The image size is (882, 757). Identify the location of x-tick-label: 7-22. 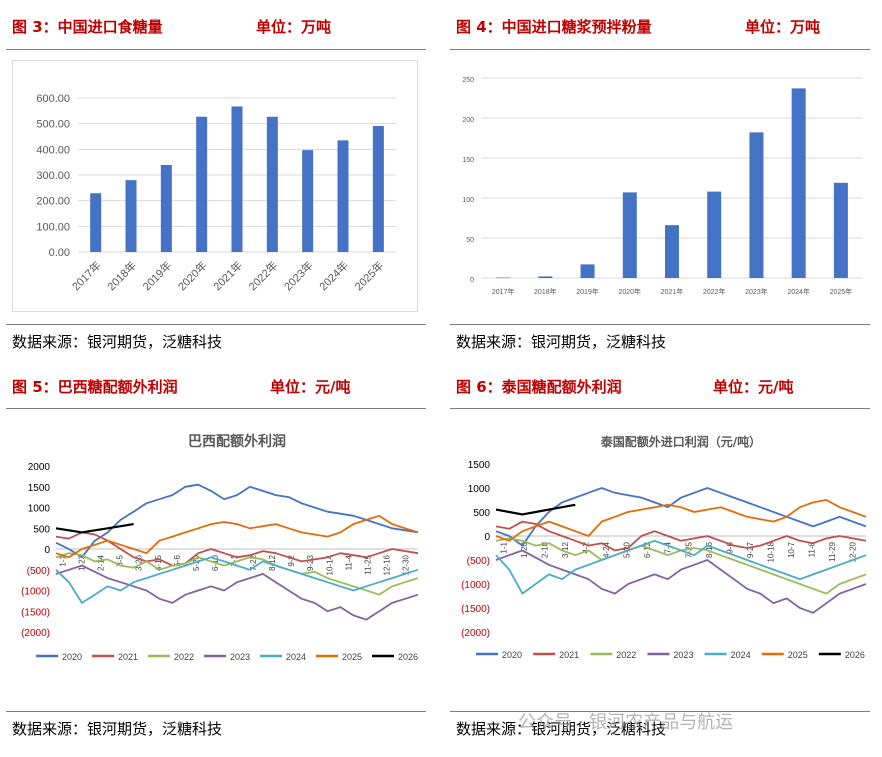
(253, 562).